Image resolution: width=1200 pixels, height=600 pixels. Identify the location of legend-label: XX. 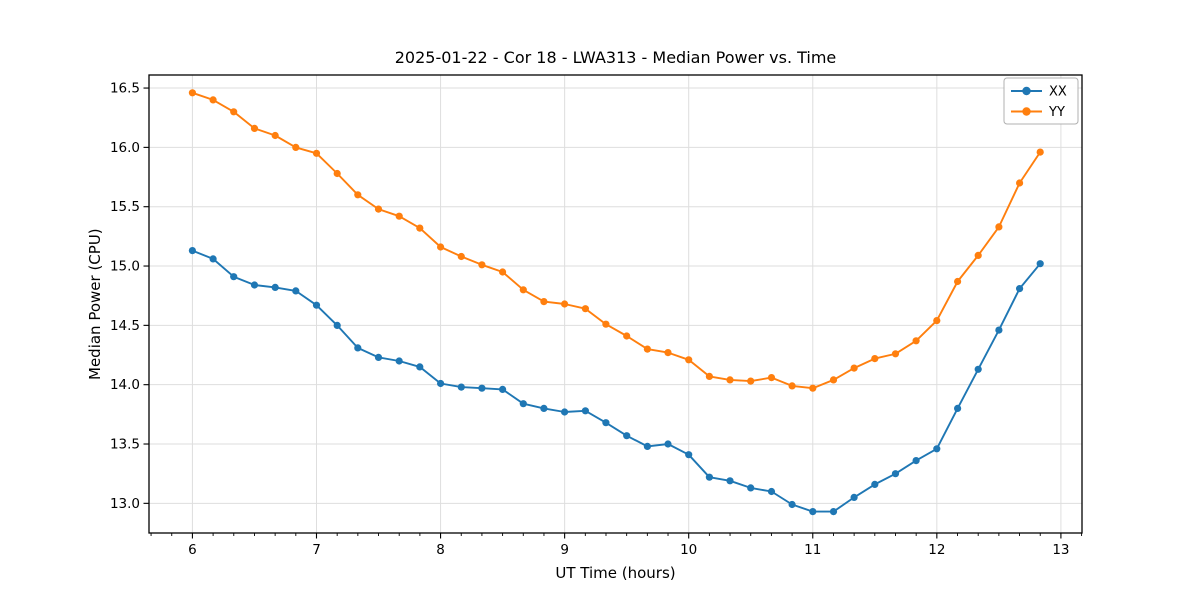
(1058, 92).